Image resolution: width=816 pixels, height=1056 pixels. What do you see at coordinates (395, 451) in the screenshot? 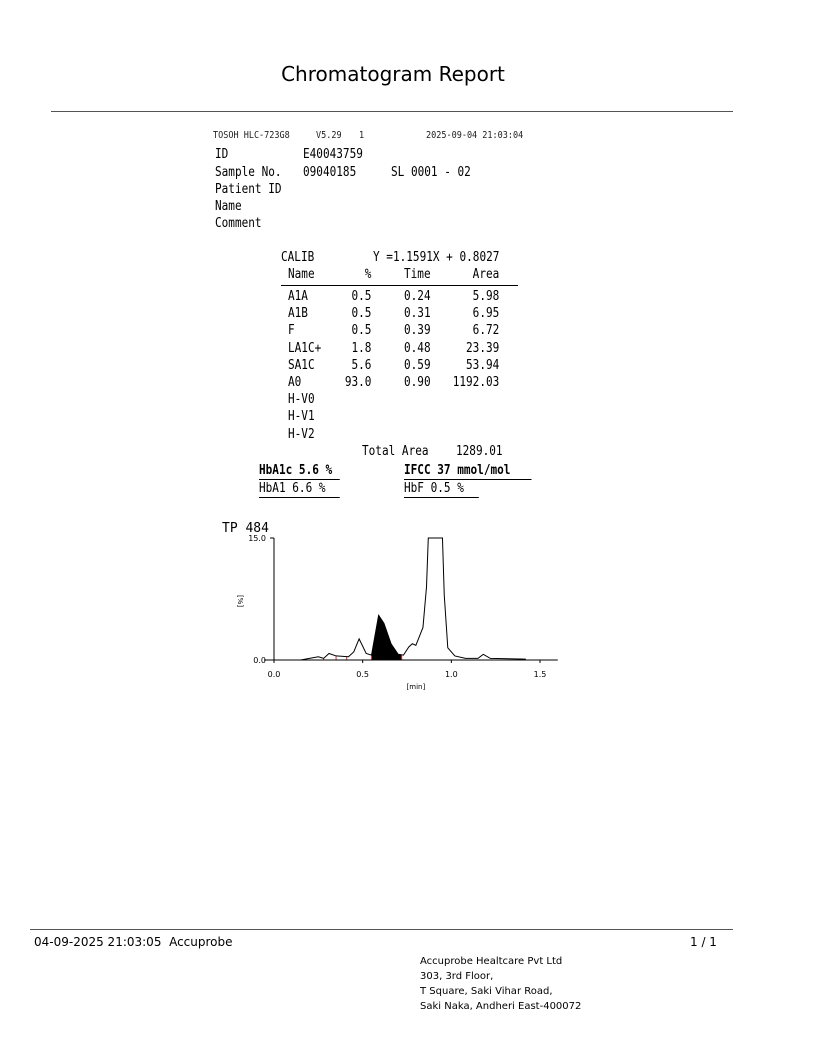
I see `total-area-label: Total Area` at bounding box center [395, 451].